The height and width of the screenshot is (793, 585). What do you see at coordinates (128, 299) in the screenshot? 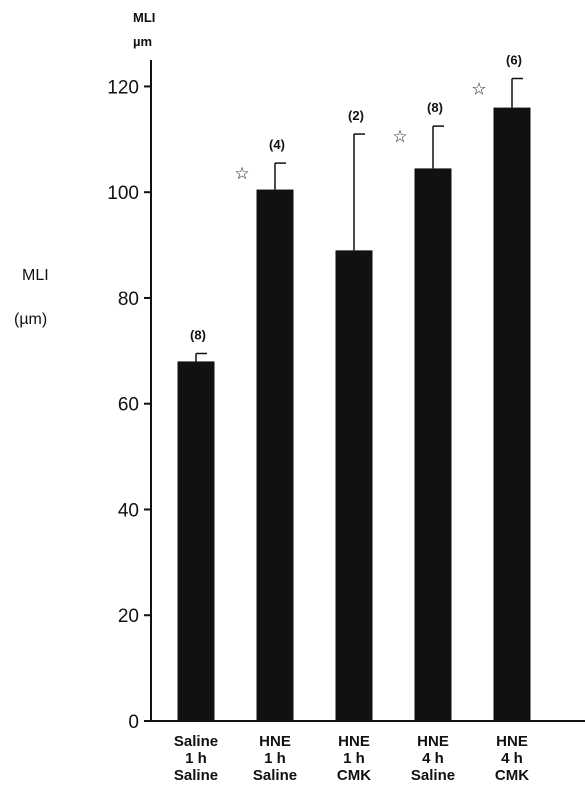
I see `y-tick-label: 80` at bounding box center [128, 299].